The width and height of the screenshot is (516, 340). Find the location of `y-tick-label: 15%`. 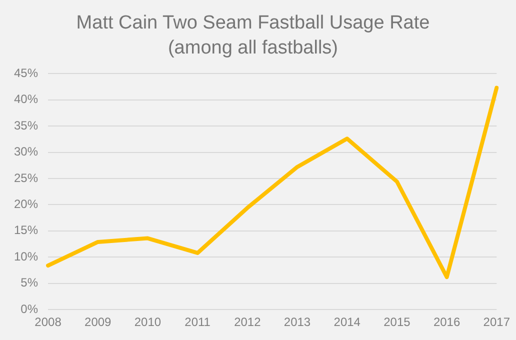

y-tick-label: 15% is located at coordinates (26, 230).